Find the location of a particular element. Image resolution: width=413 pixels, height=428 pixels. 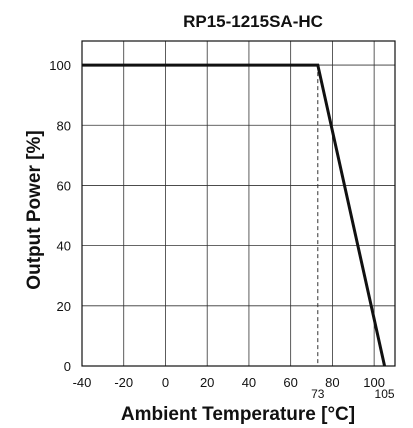

annotation-labels: 73 105 is located at coordinates (353, 394).